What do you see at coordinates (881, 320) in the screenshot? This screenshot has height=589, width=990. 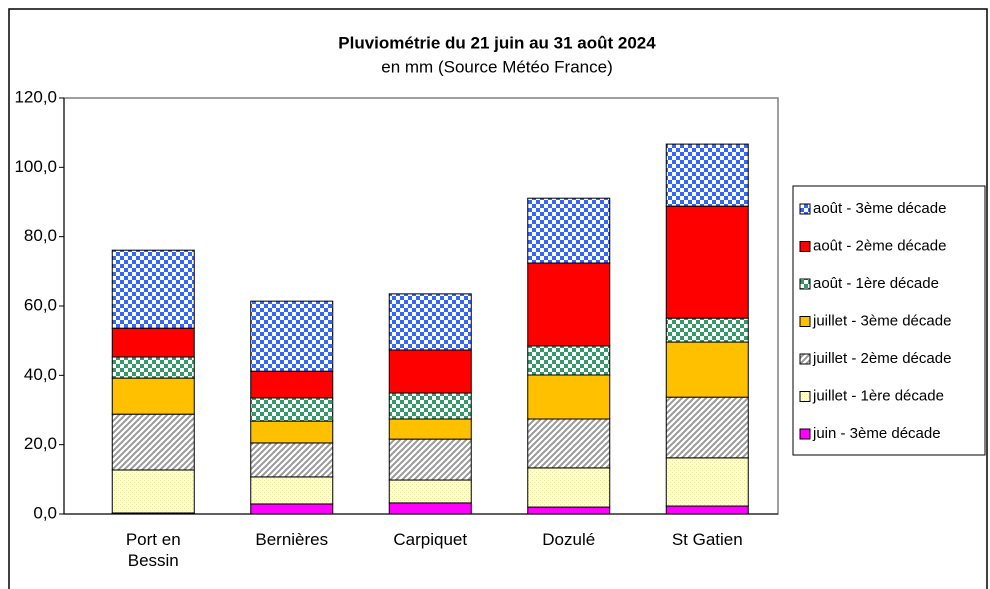 I see `legend-label: juillet - 3ème décade` at bounding box center [881, 320].